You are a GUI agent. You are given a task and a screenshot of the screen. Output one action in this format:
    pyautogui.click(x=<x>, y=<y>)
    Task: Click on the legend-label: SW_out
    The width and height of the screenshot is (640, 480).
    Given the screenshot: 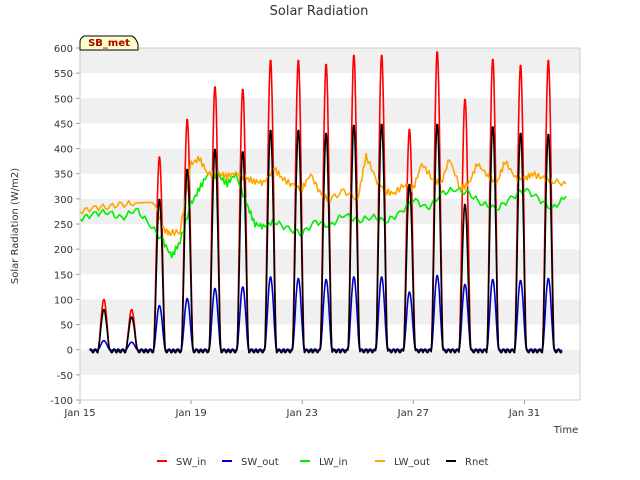 What is the action you would take?
    pyautogui.click(x=260, y=462)
    